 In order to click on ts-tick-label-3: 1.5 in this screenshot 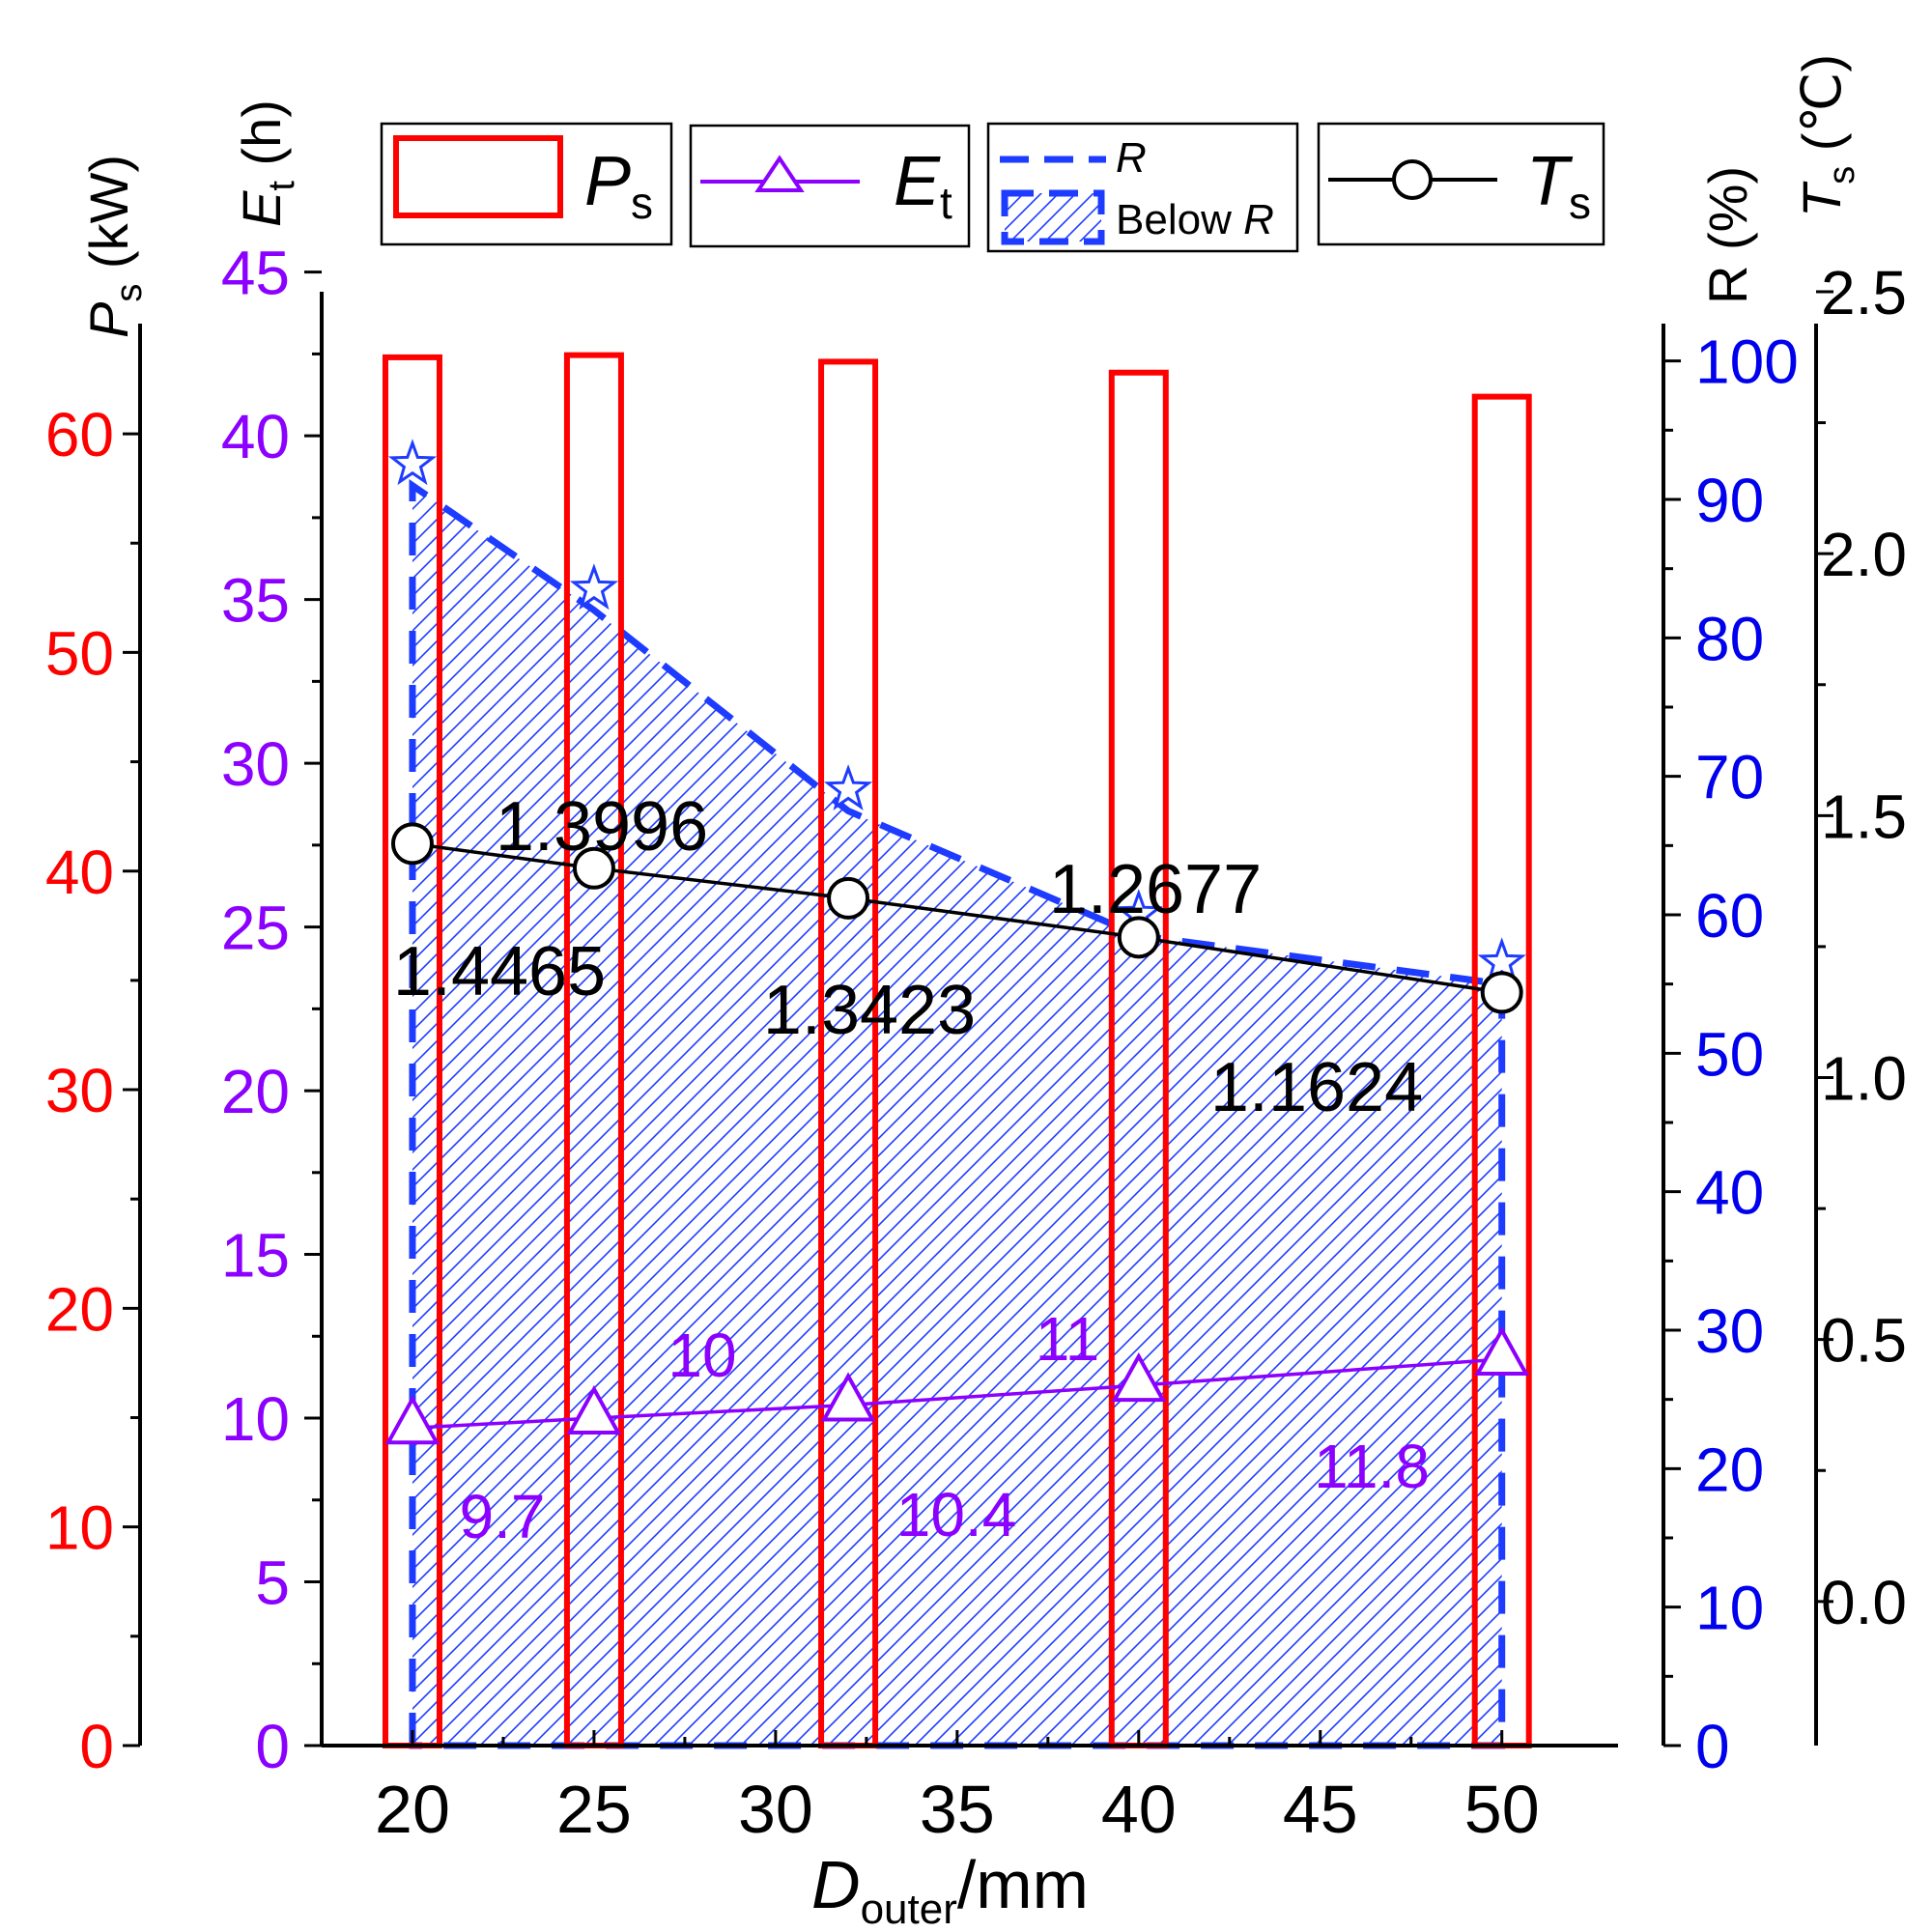, I will do `click(1864, 816)`.